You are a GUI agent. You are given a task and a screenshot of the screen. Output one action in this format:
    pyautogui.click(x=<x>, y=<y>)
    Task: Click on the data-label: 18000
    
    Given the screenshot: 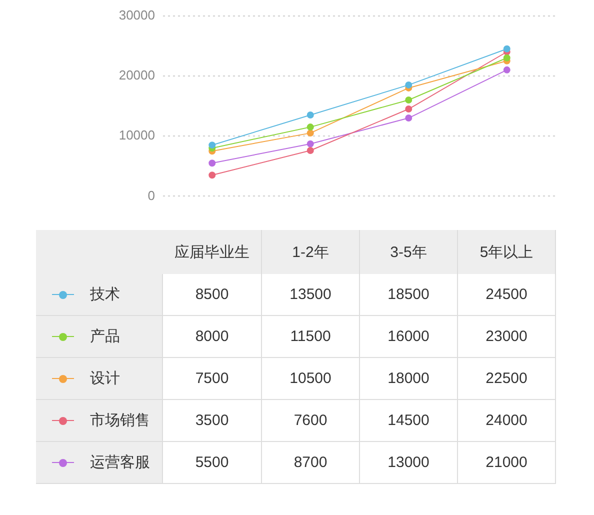 What is the action you would take?
    pyautogui.click(x=409, y=379)
    